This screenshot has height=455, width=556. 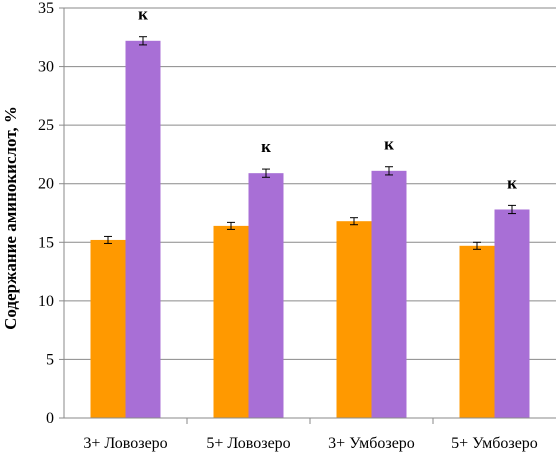 I want to click on error-bar-s1-c2, so click(x=389, y=171).